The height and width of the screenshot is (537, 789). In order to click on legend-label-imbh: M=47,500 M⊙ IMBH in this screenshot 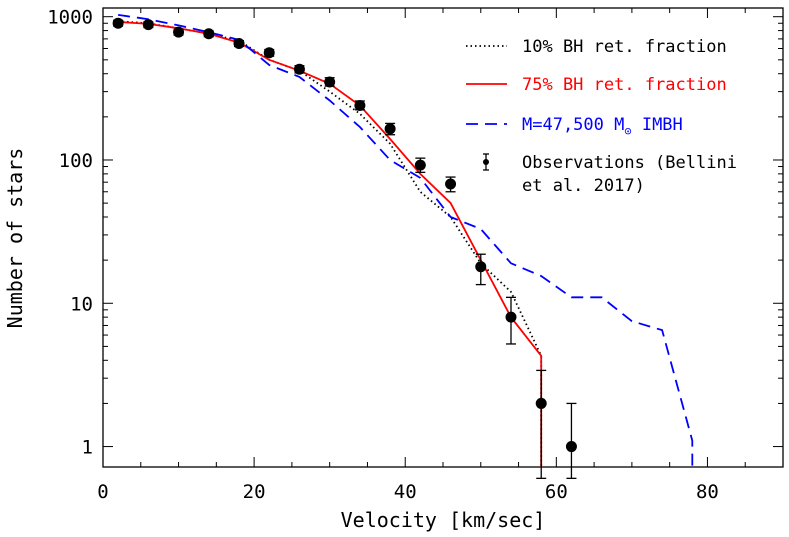, I will do `click(602, 126)`.